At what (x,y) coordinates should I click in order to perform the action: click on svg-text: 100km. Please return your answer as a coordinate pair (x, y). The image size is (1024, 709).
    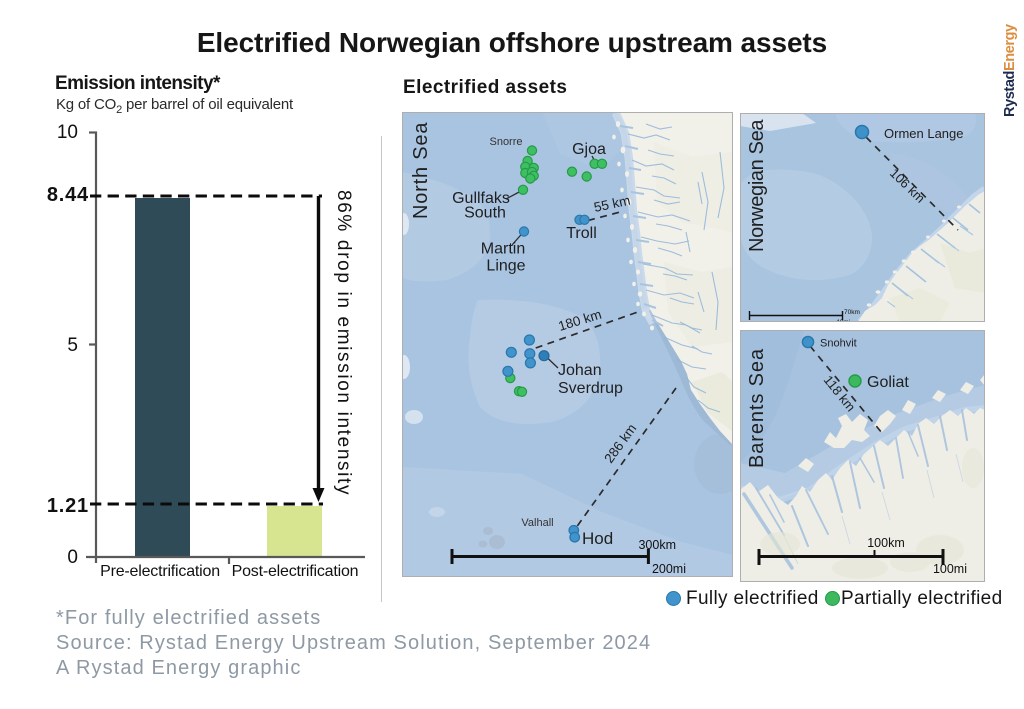
    Looking at the image, I should click on (886, 543).